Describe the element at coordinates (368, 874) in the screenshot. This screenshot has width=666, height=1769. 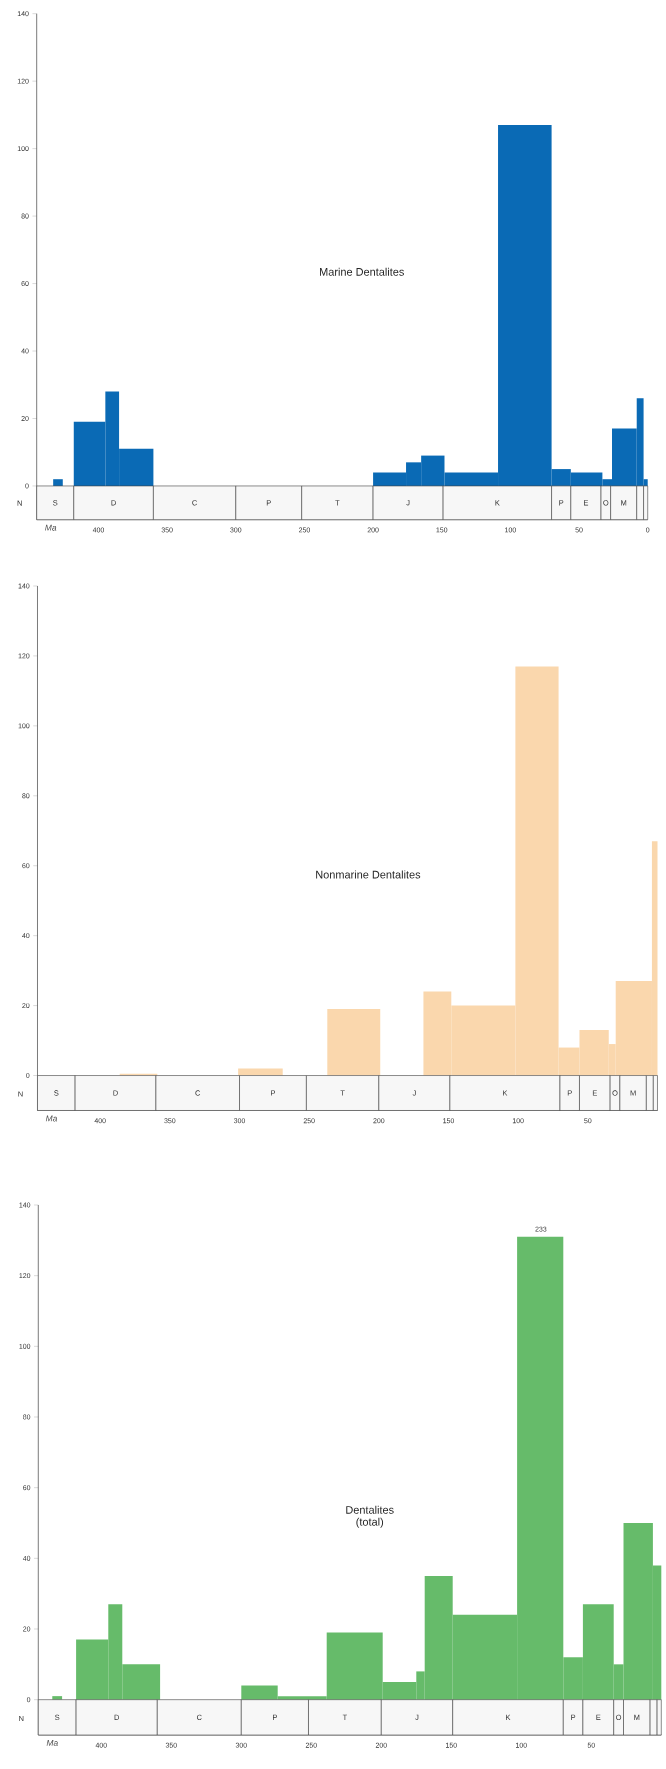
I see `text: Nonmarine Dentalites` at that location.